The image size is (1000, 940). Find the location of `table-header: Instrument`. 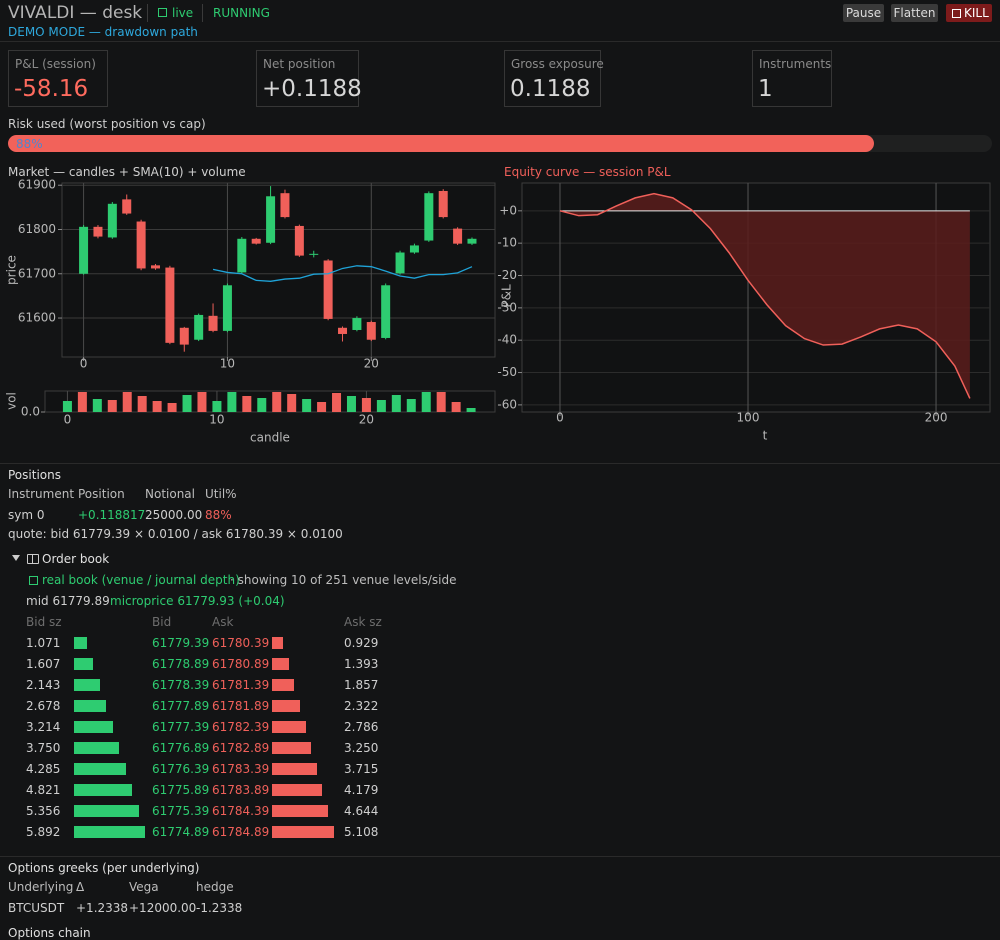

table-header: Instrument is located at coordinates (41, 494).